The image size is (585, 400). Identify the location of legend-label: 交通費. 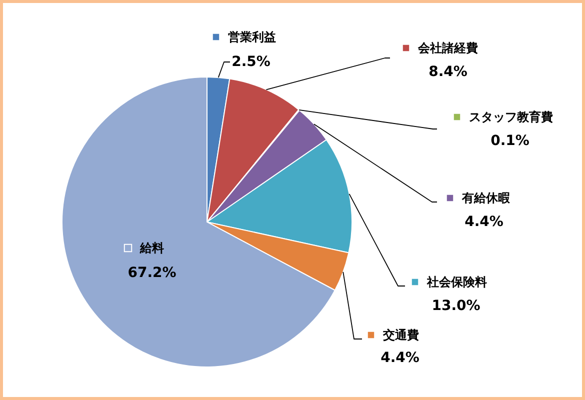
(400, 335).